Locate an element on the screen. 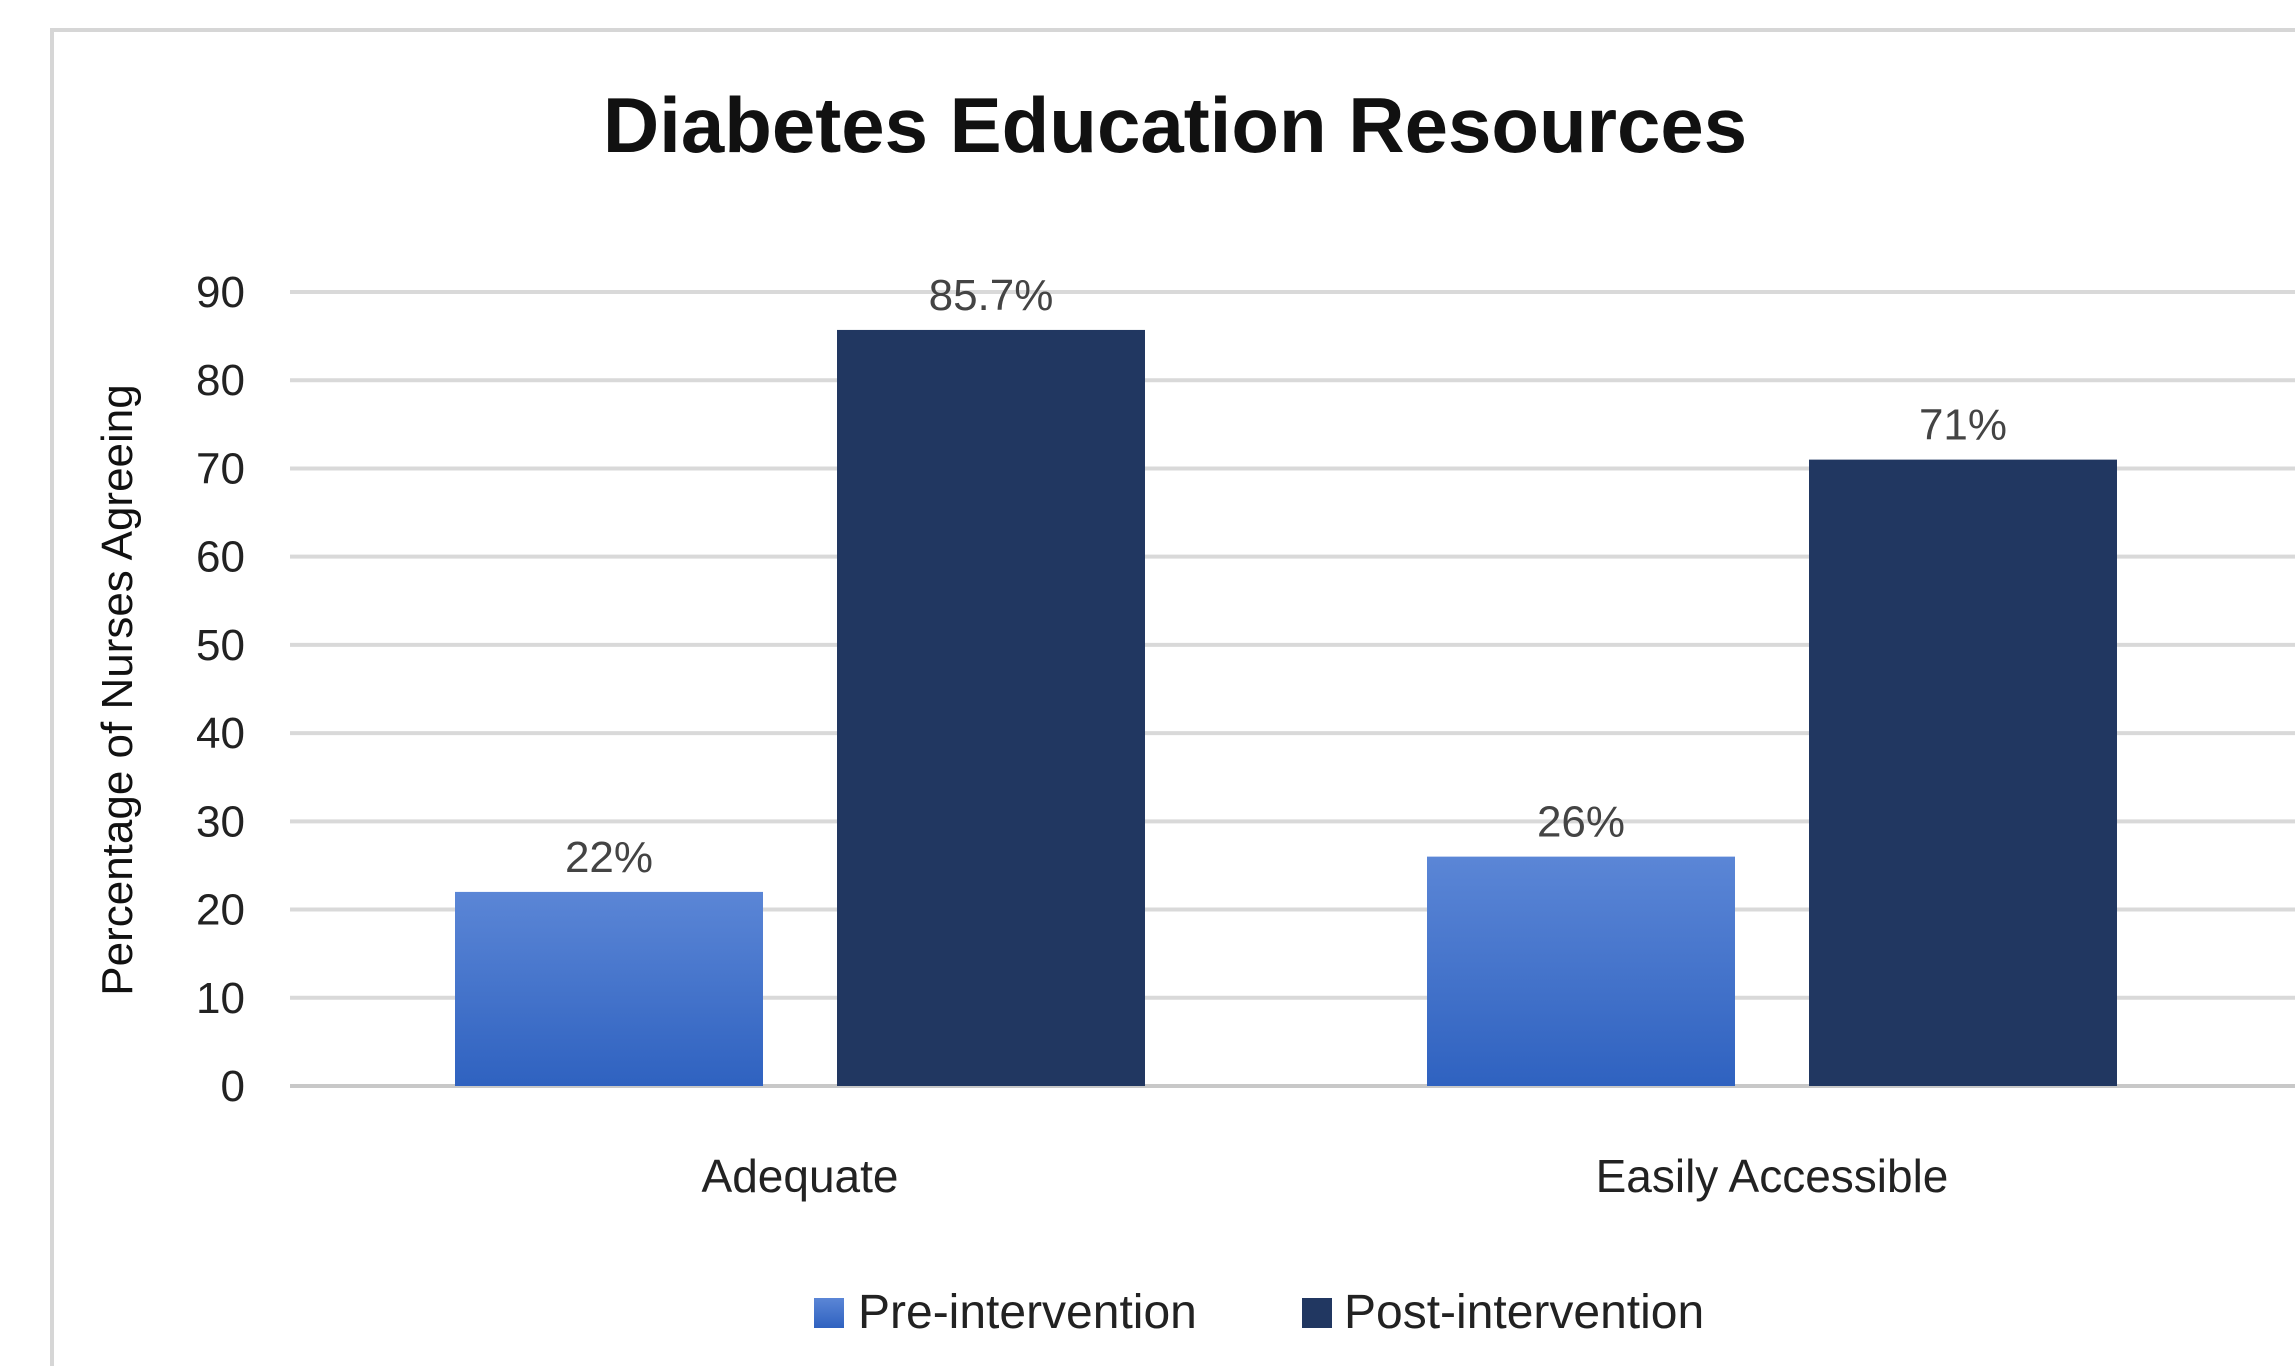 This screenshot has height=1366, width=2295. data-label: 22% is located at coordinates (609, 857).